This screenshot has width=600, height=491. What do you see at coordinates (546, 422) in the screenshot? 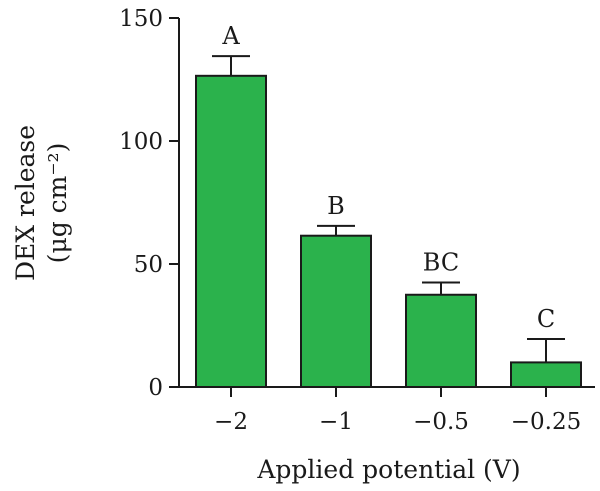
I see `x-tick-label: −0.25` at bounding box center [546, 422].